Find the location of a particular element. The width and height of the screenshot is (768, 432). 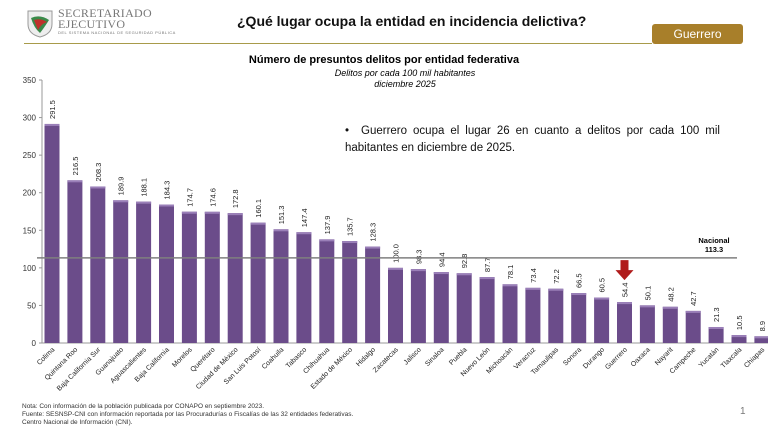

category-label: Coahuila is located at coordinates (273, 358).